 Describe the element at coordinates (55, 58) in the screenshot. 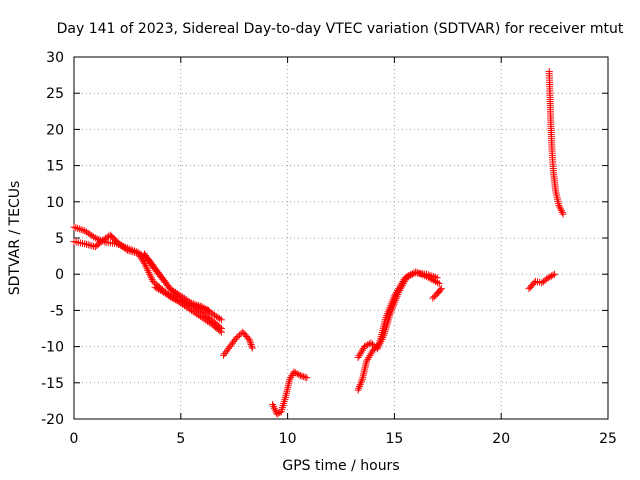

I see `y-tick-label: 30` at that location.